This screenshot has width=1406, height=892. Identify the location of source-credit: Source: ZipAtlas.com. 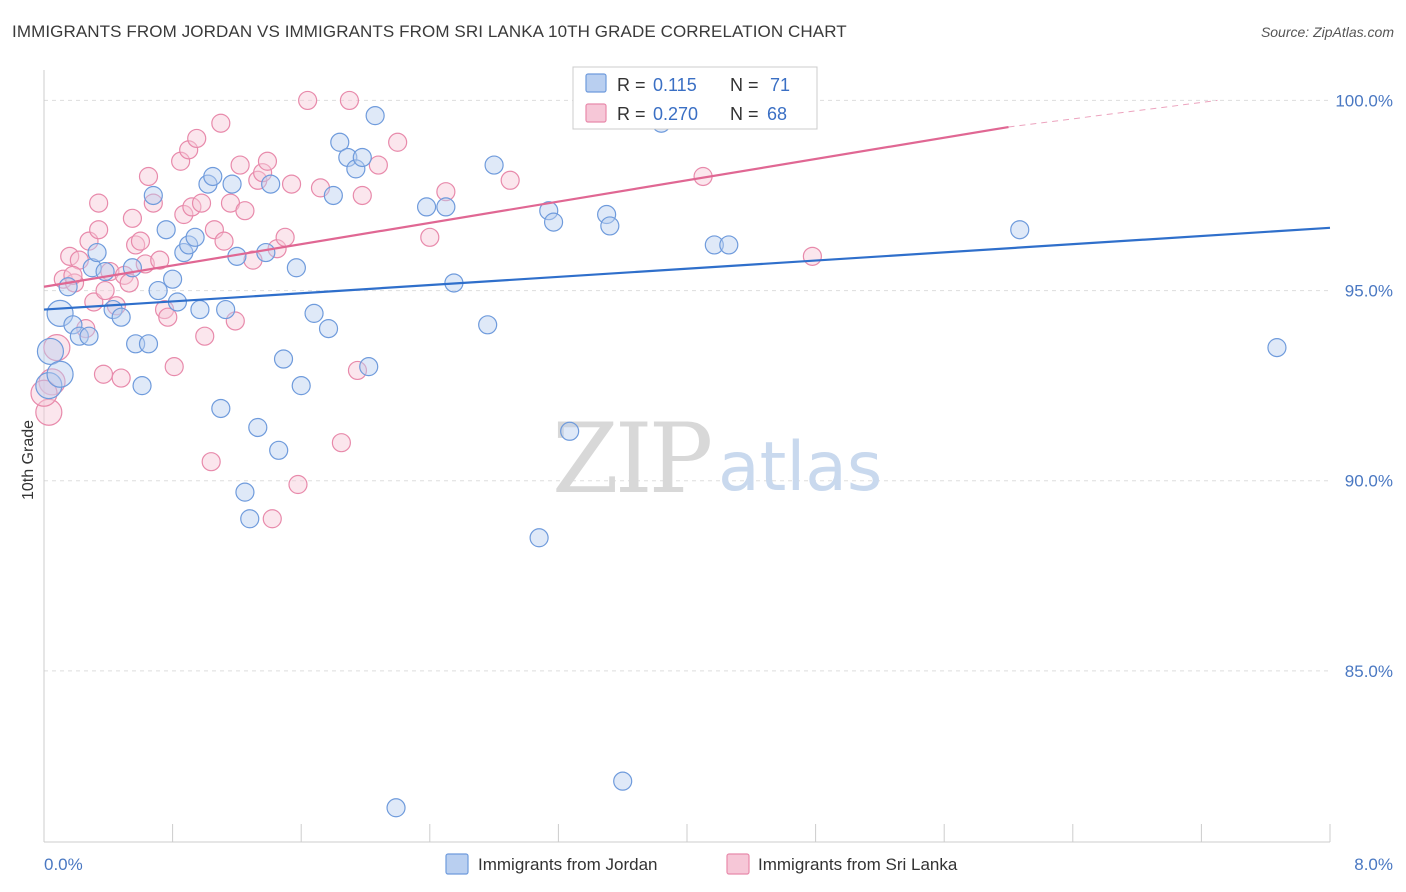
(1327, 32).